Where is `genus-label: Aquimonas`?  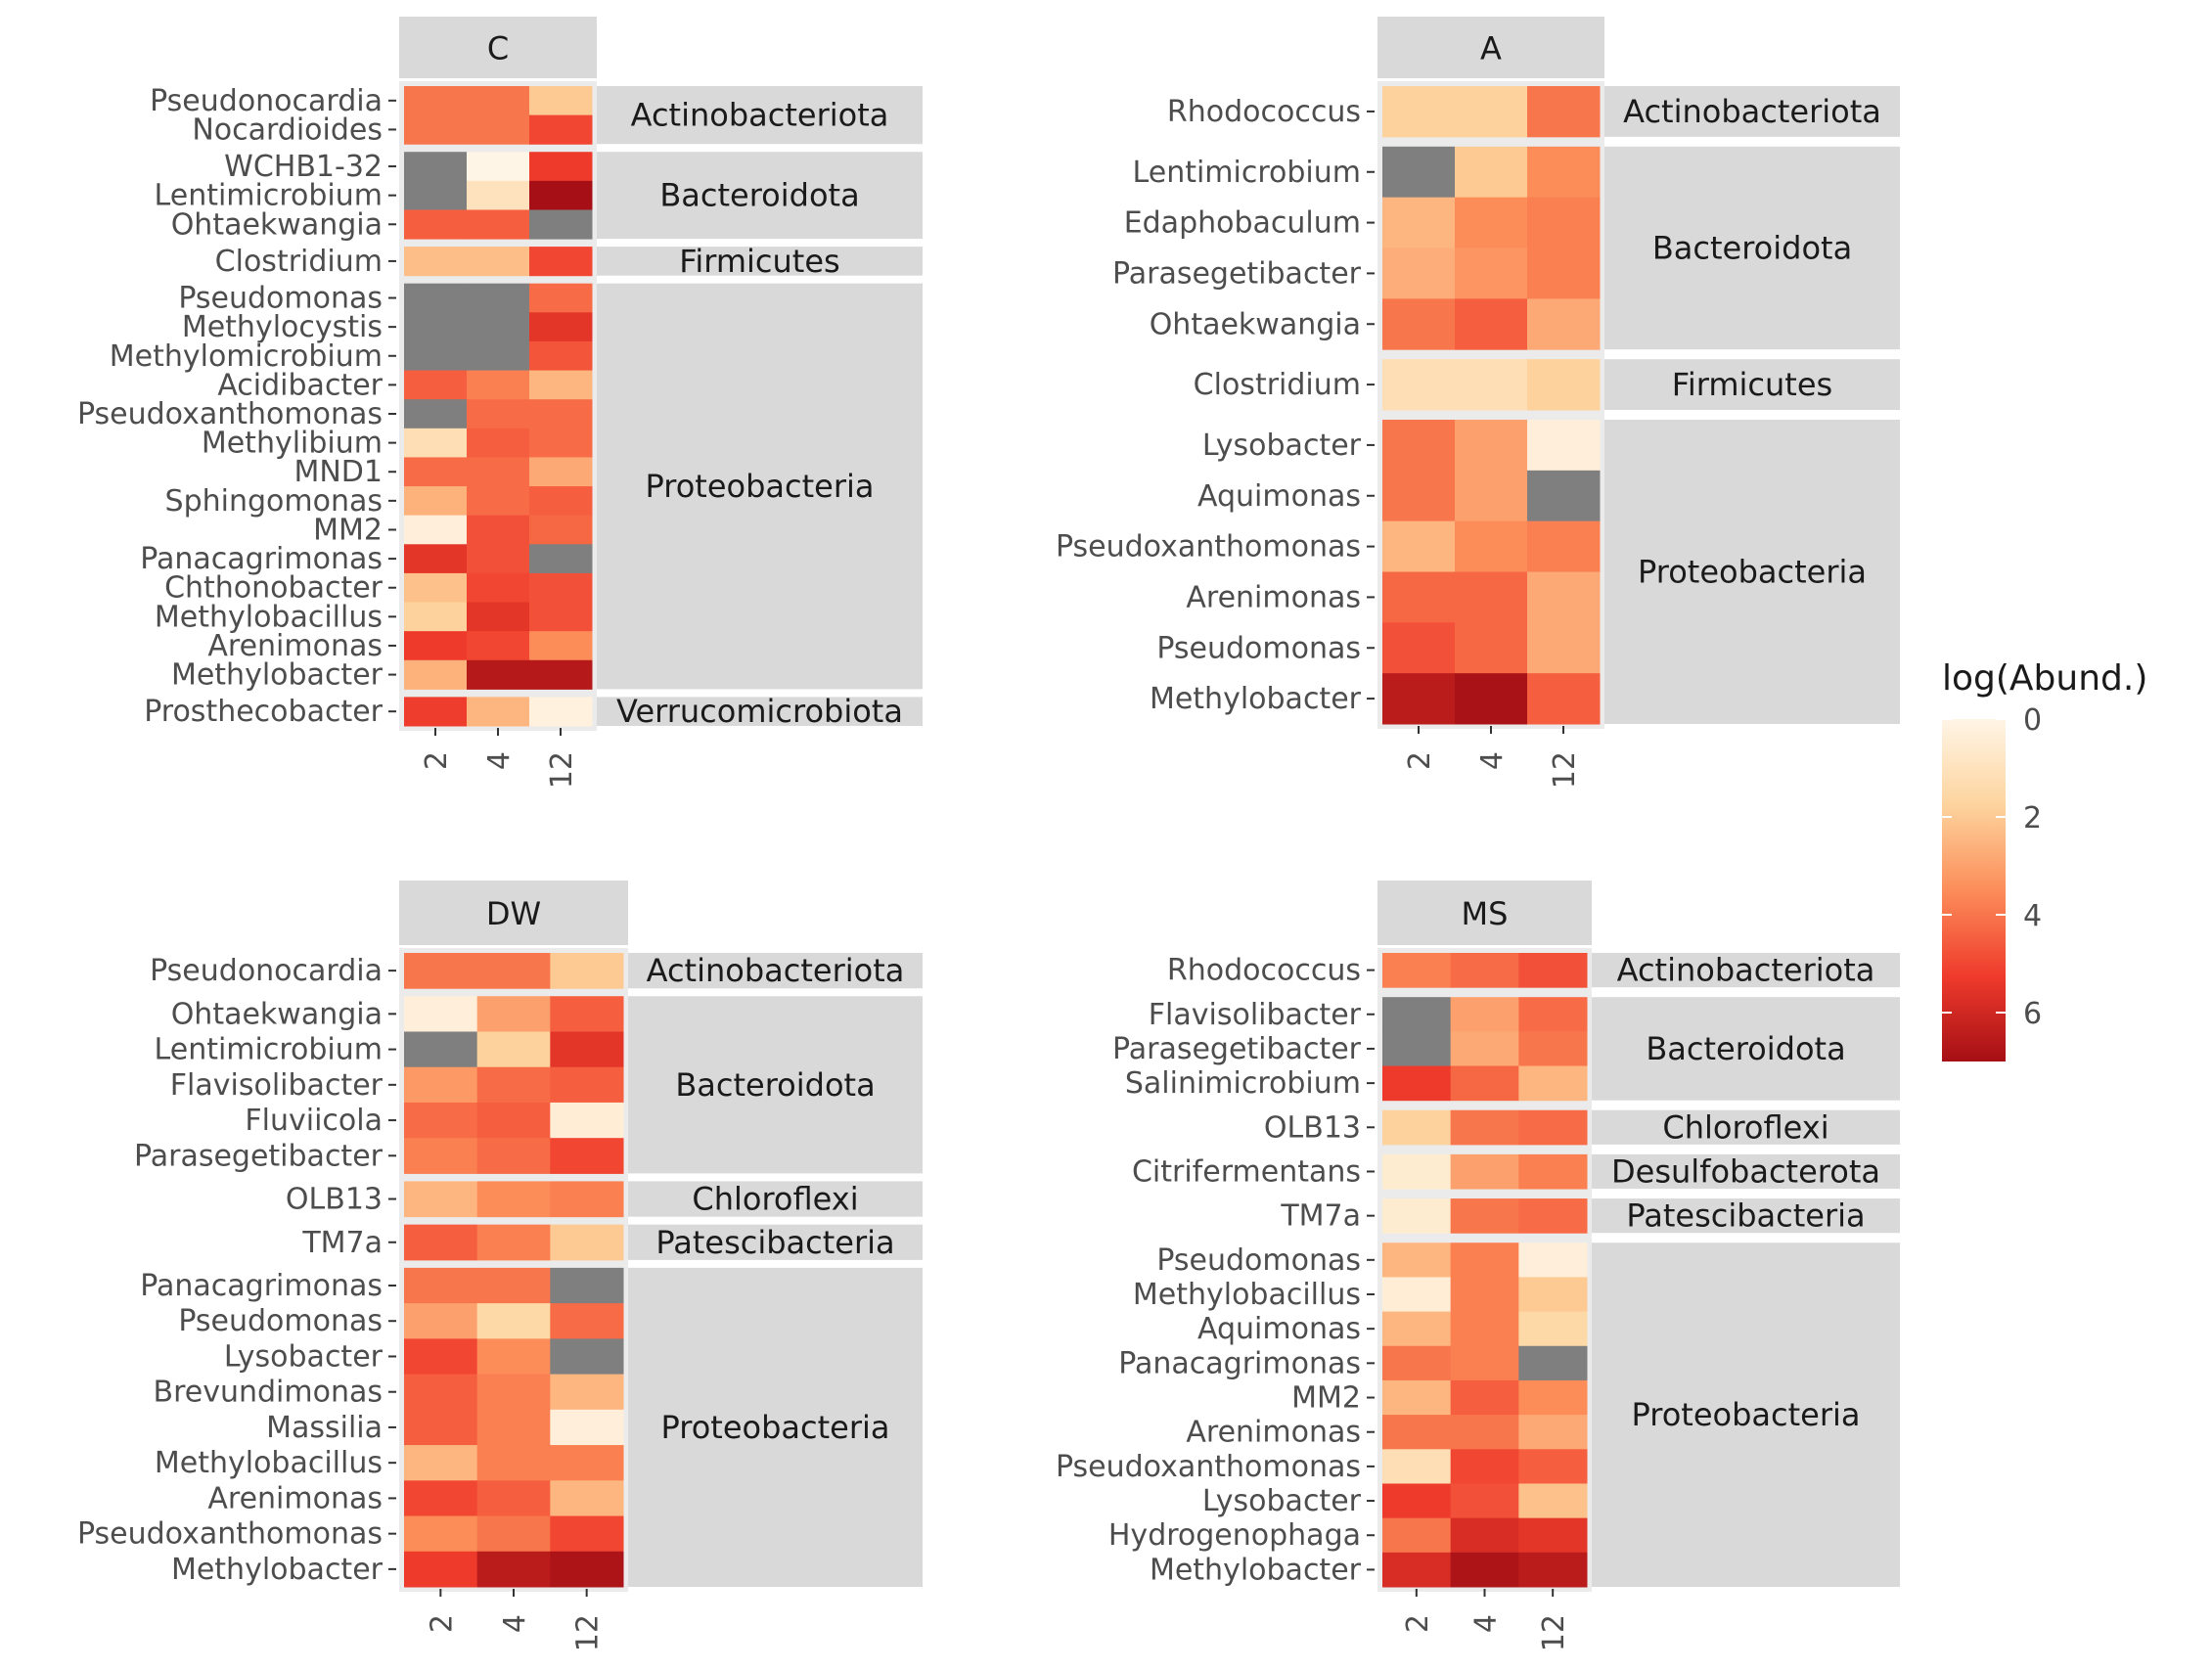 genus-label: Aquimonas is located at coordinates (1279, 497).